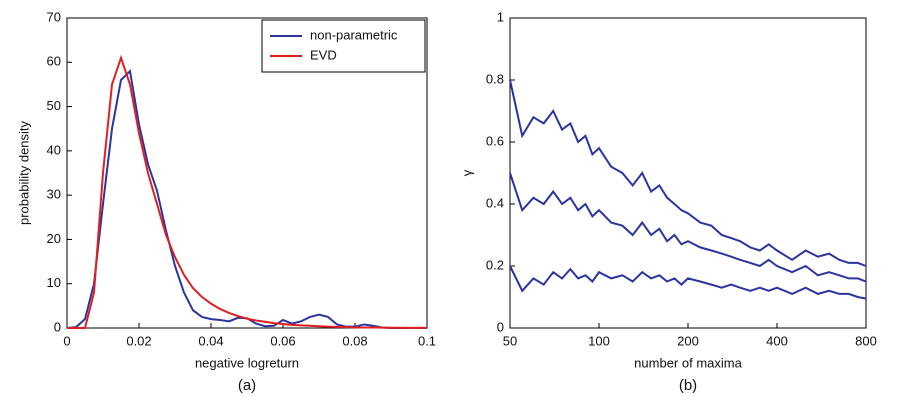 This screenshot has width=897, height=401. Describe the element at coordinates (247, 362) in the screenshot. I see `x-axis-label: negative logreturn` at that location.